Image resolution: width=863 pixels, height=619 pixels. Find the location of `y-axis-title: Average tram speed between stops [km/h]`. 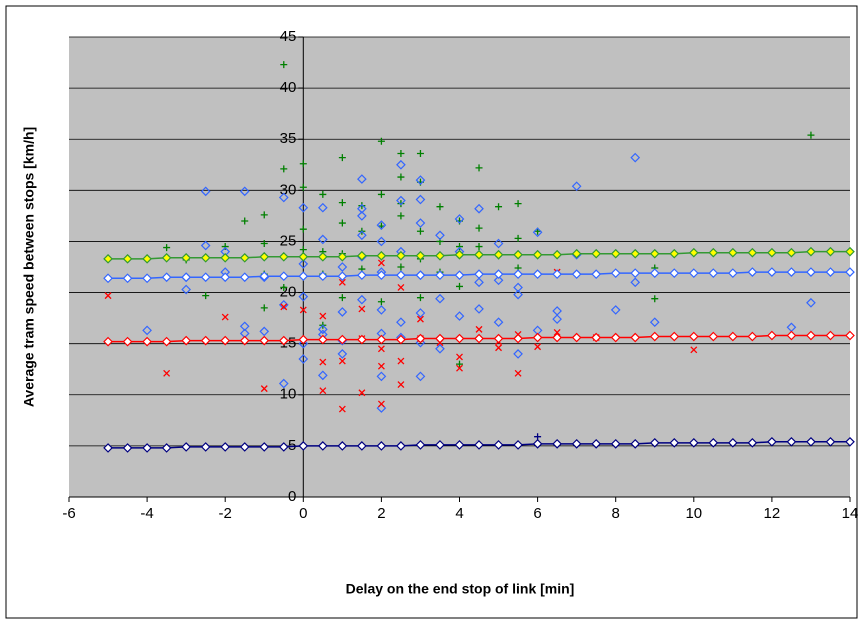

y-axis-title: Average tram speed between stops [km/h] is located at coordinates (29, 267).